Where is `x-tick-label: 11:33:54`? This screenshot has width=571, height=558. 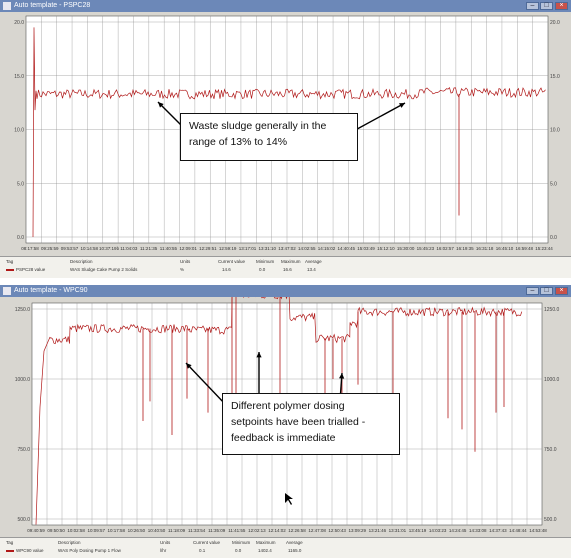
x-tick-label: 11:33:54 is located at coordinates (197, 530).